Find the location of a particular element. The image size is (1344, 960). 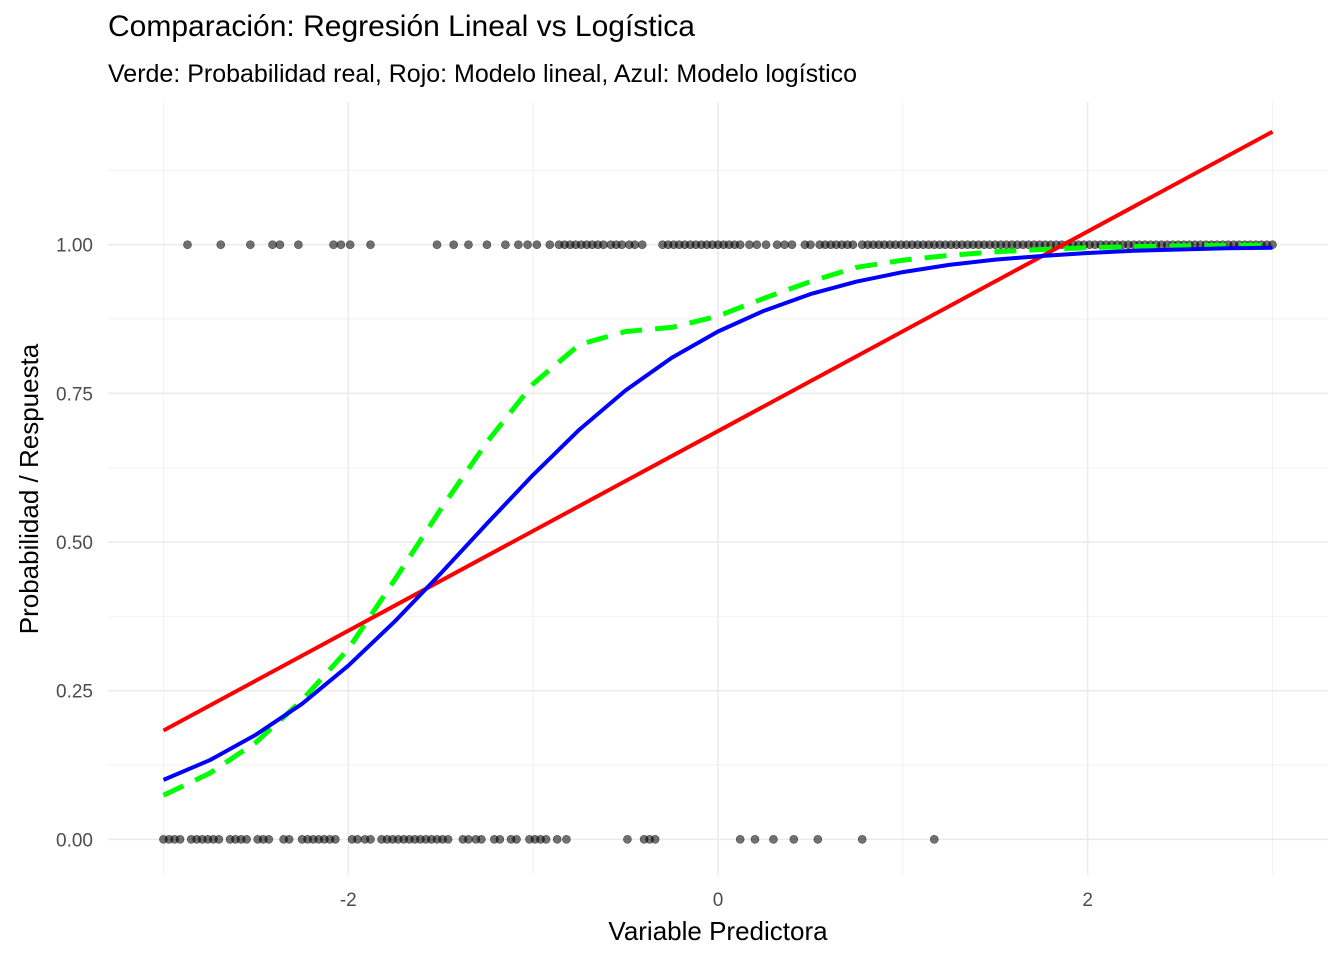

y-tick-label: 0.50 is located at coordinates (74, 543).